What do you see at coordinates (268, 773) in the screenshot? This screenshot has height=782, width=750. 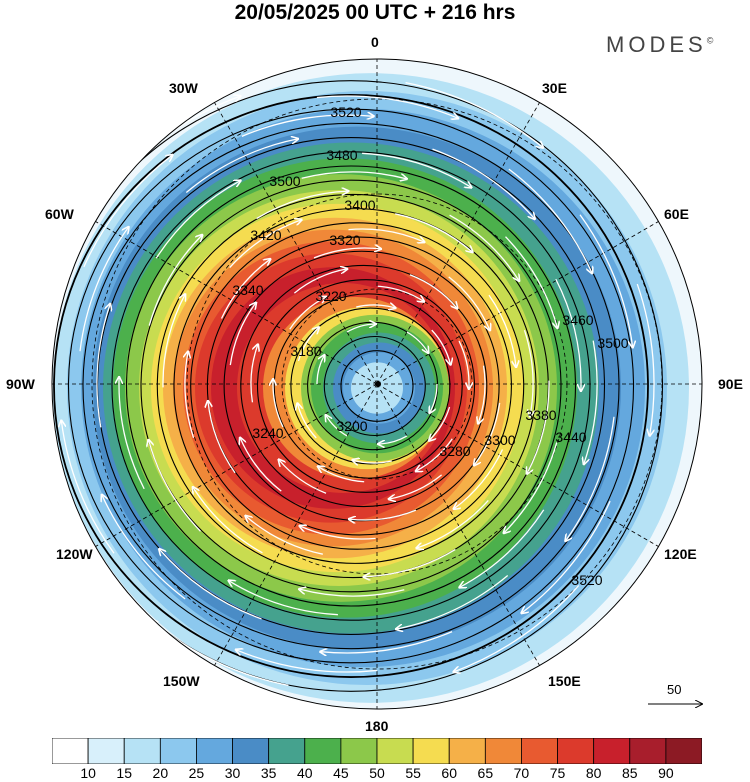 I see `colorbar-label: 35` at bounding box center [268, 773].